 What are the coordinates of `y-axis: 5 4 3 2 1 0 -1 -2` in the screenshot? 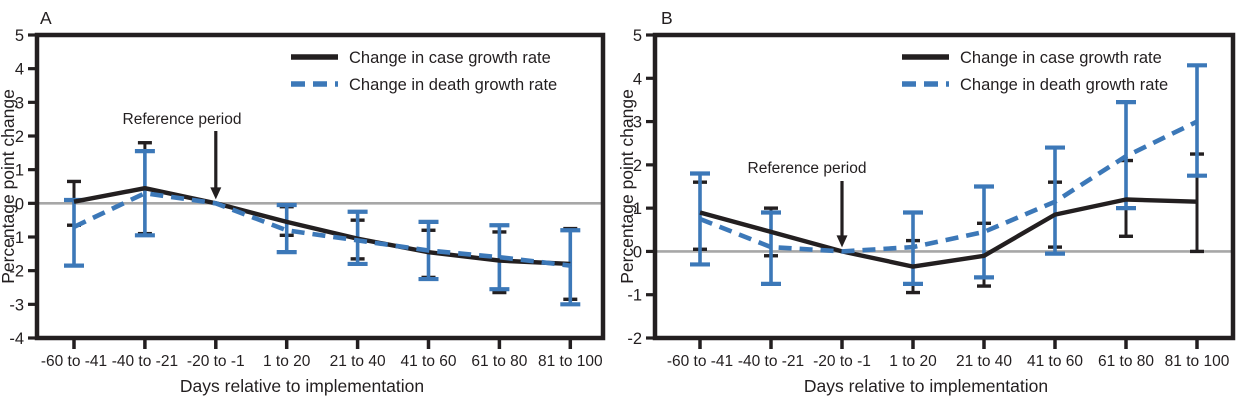 It's located at (641, 187).